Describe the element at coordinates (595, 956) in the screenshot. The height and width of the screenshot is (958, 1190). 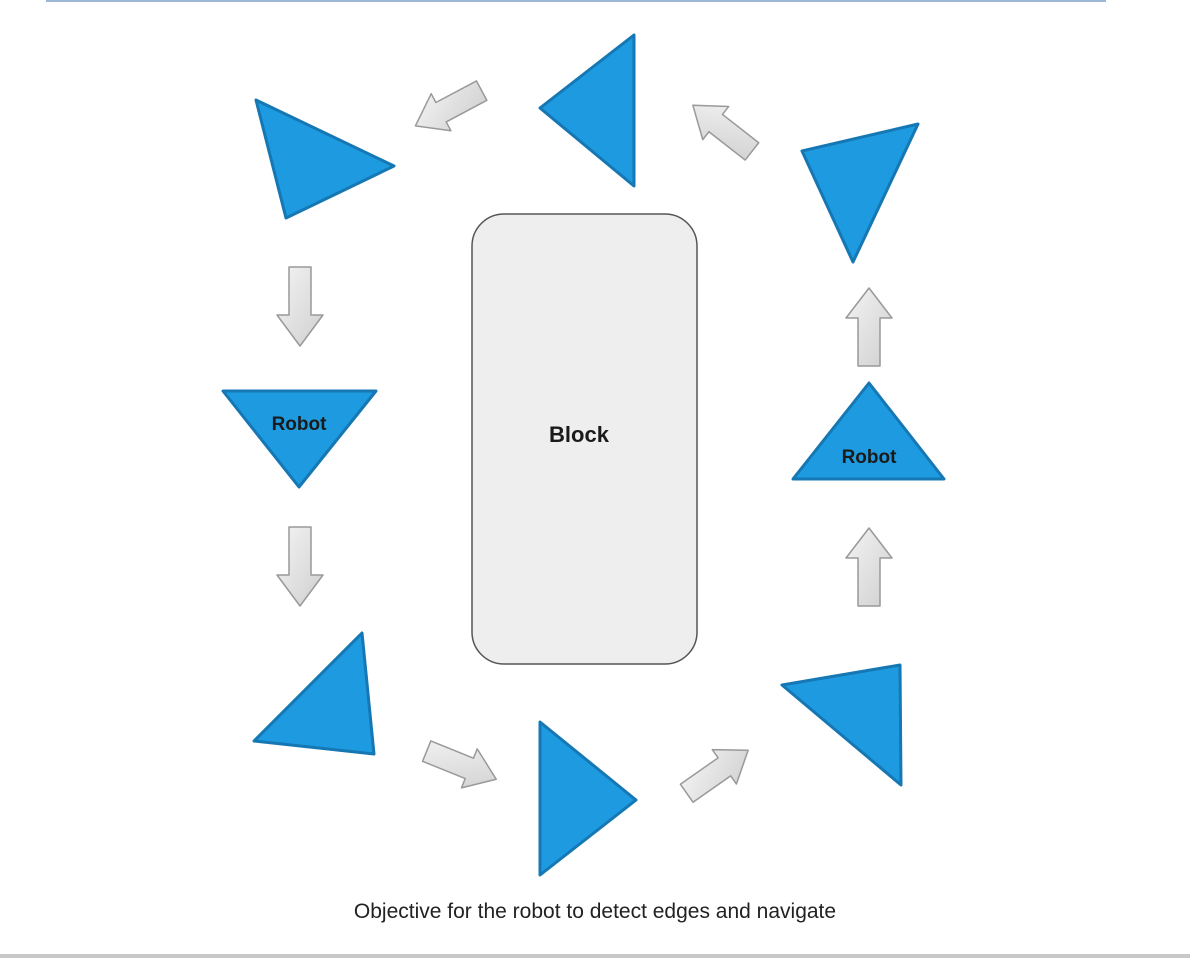
I see `bottom-divider` at that location.